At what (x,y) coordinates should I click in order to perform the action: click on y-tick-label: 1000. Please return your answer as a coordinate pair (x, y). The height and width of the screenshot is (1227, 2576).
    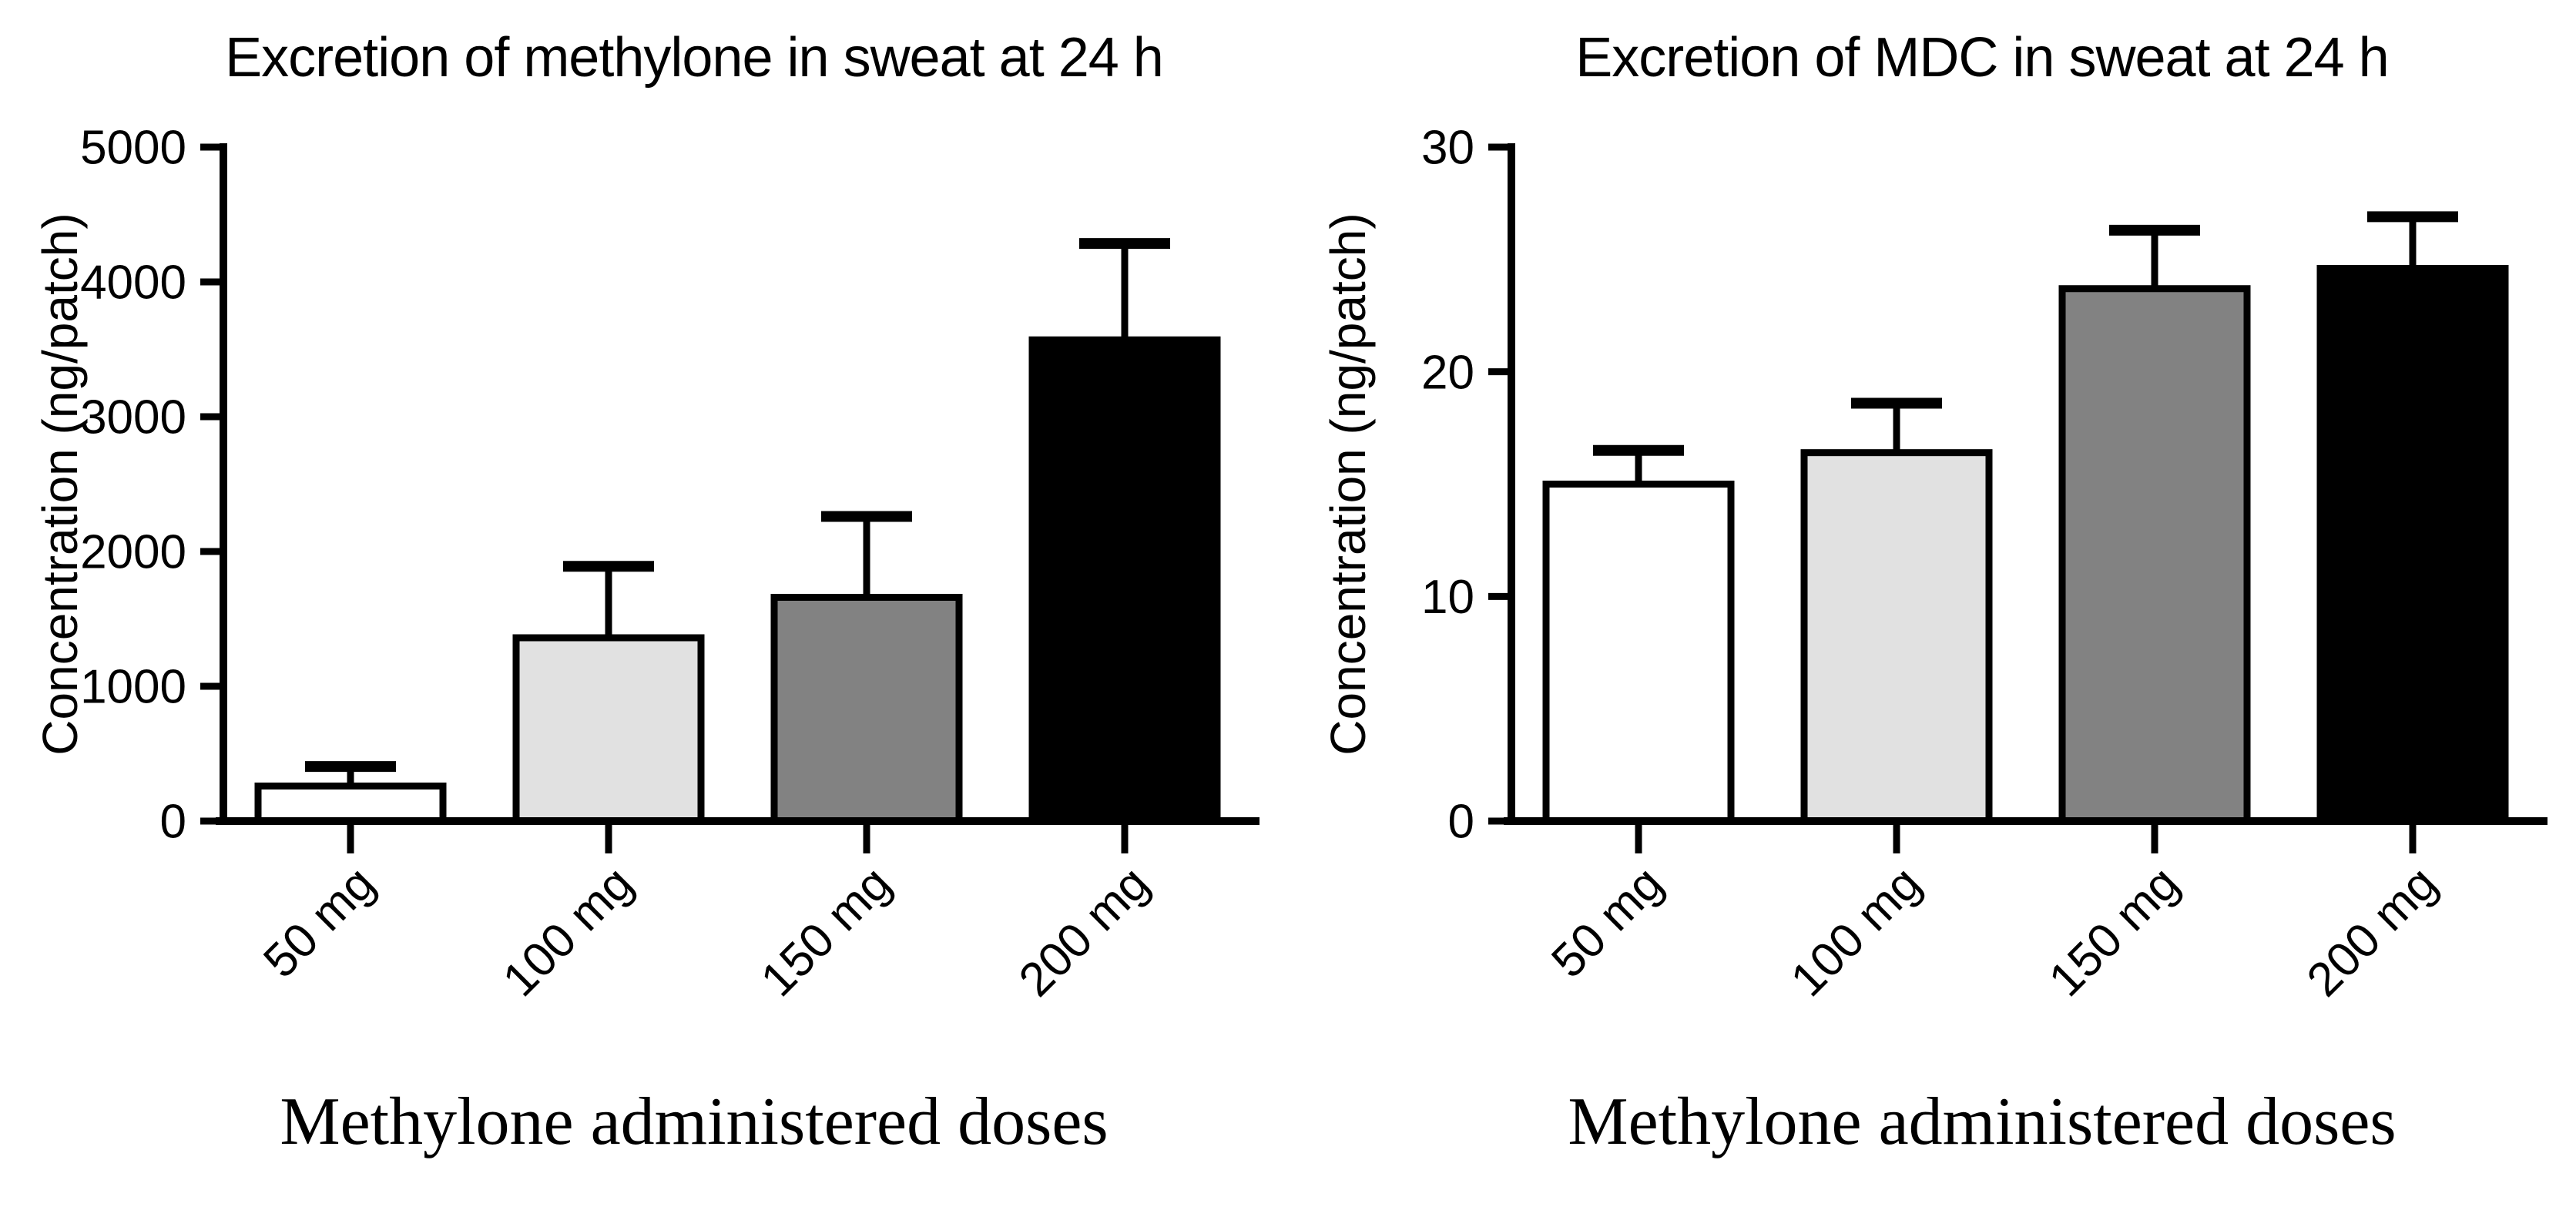
    Looking at the image, I should click on (133, 687).